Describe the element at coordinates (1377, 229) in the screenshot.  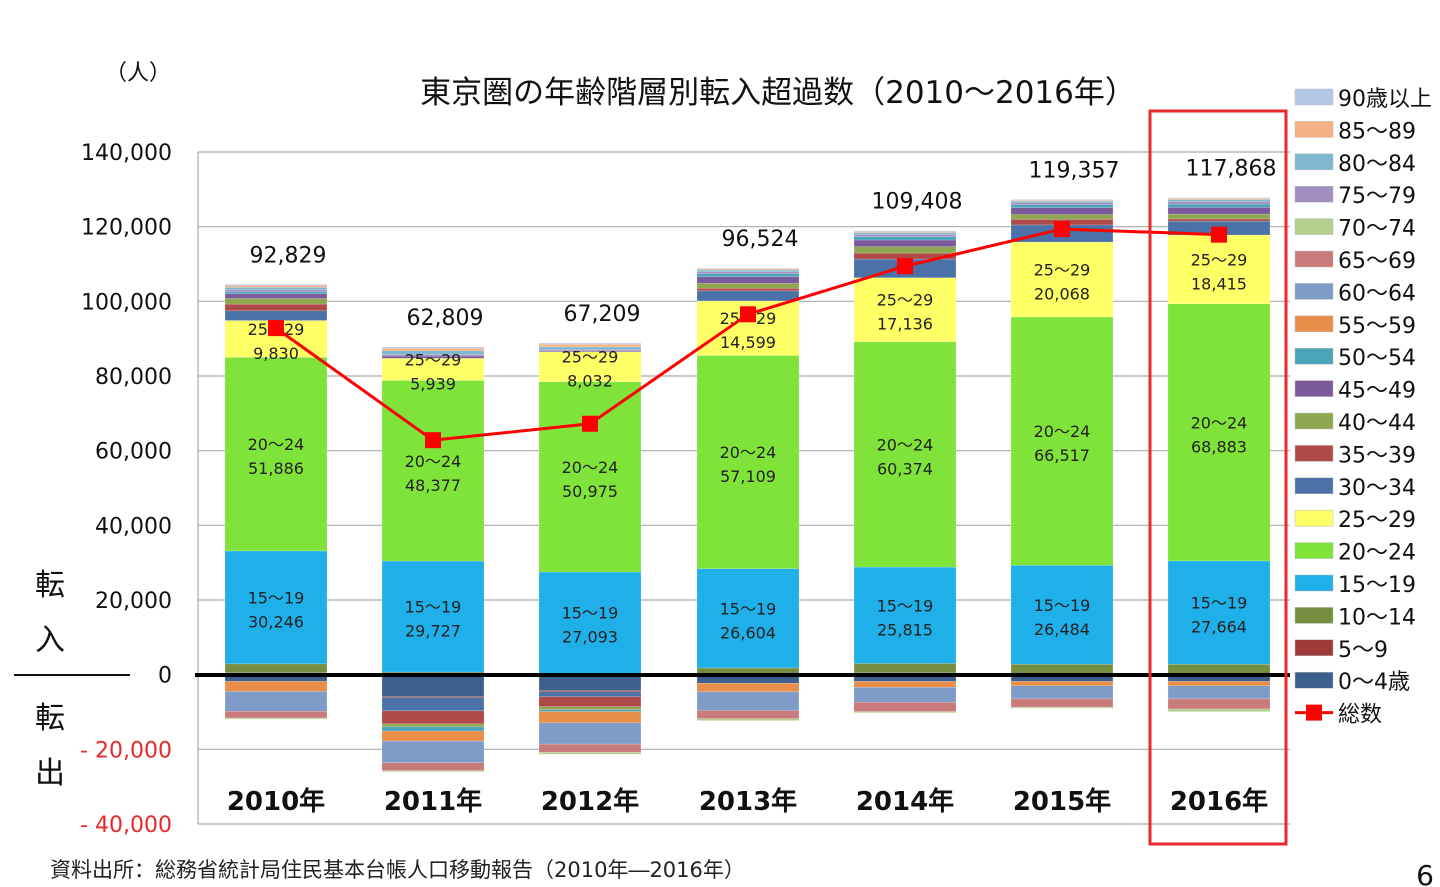
I see `legend-label: 70～74` at that location.